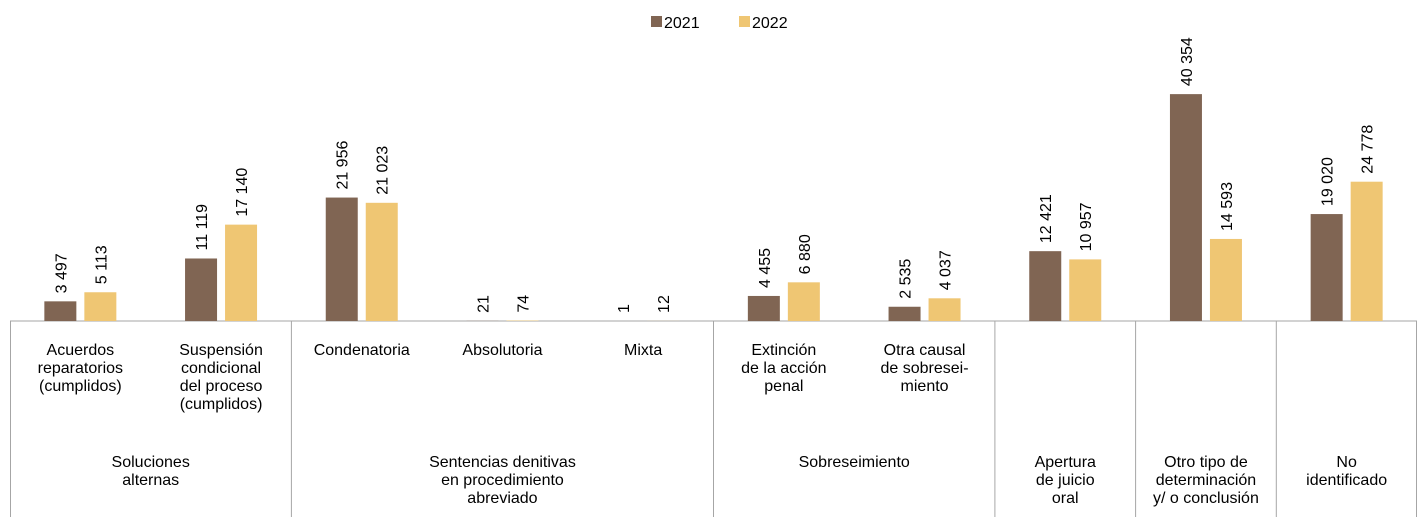 The image size is (1417, 517). Describe the element at coordinates (1065, 480) in the screenshot. I see `group-label: Apertura de juicio oral` at that location.